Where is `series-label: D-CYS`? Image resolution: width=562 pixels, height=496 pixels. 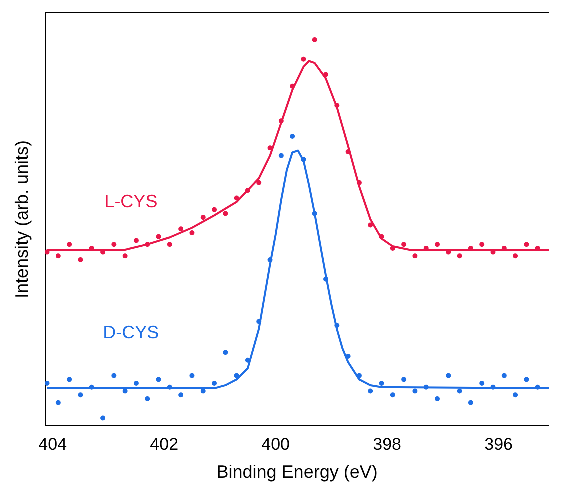
series-label: D-CYS is located at coordinates (131, 332).